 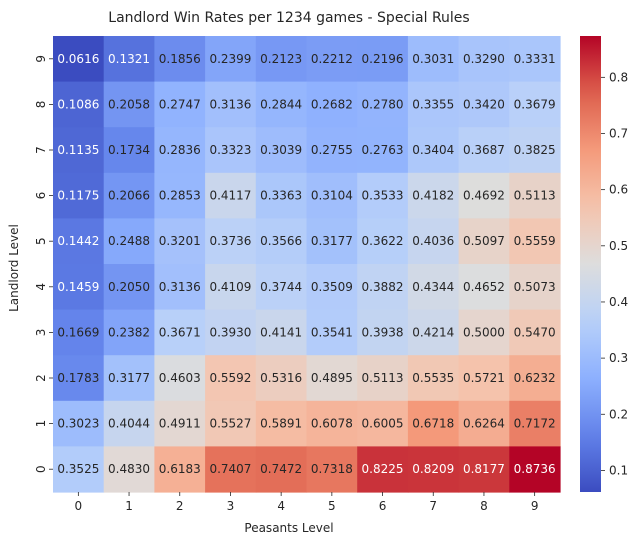 I want to click on cell-value-label: 0.1321, so click(x=129, y=59).